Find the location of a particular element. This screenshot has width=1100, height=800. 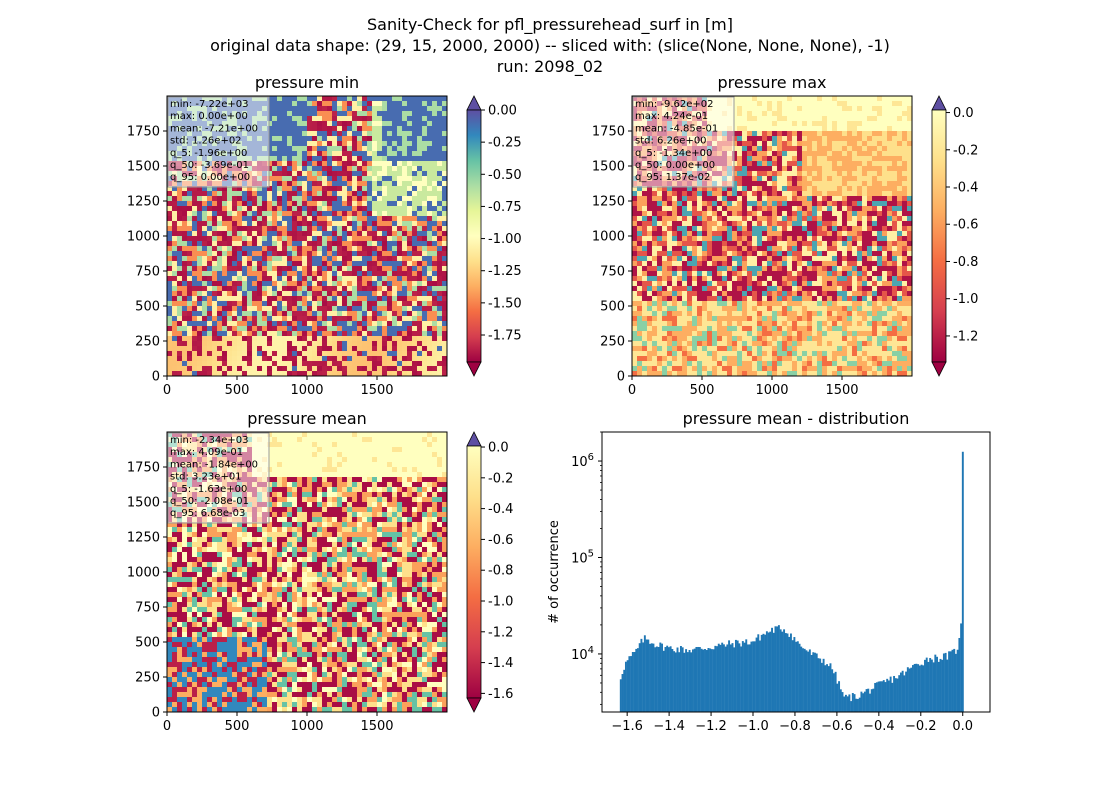

colorbar-tick-label: -0.6 is located at coordinates (500, 540).